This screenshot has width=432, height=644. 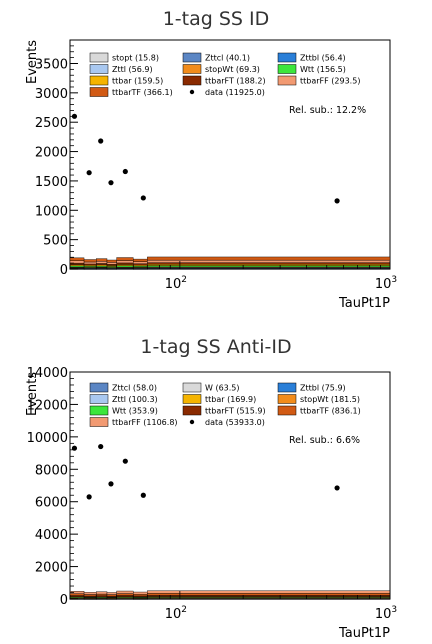 I want to click on y-axis-label: Events, so click(x=32, y=394).